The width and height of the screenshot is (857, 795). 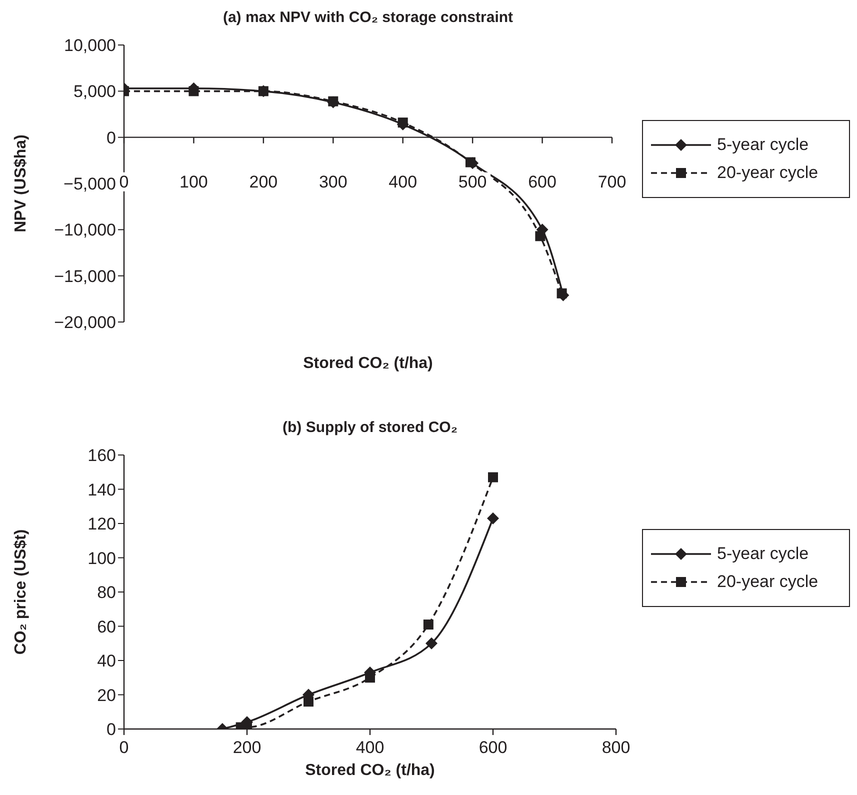 I want to click on y-tick-label: −15,000, so click(x=85, y=276).